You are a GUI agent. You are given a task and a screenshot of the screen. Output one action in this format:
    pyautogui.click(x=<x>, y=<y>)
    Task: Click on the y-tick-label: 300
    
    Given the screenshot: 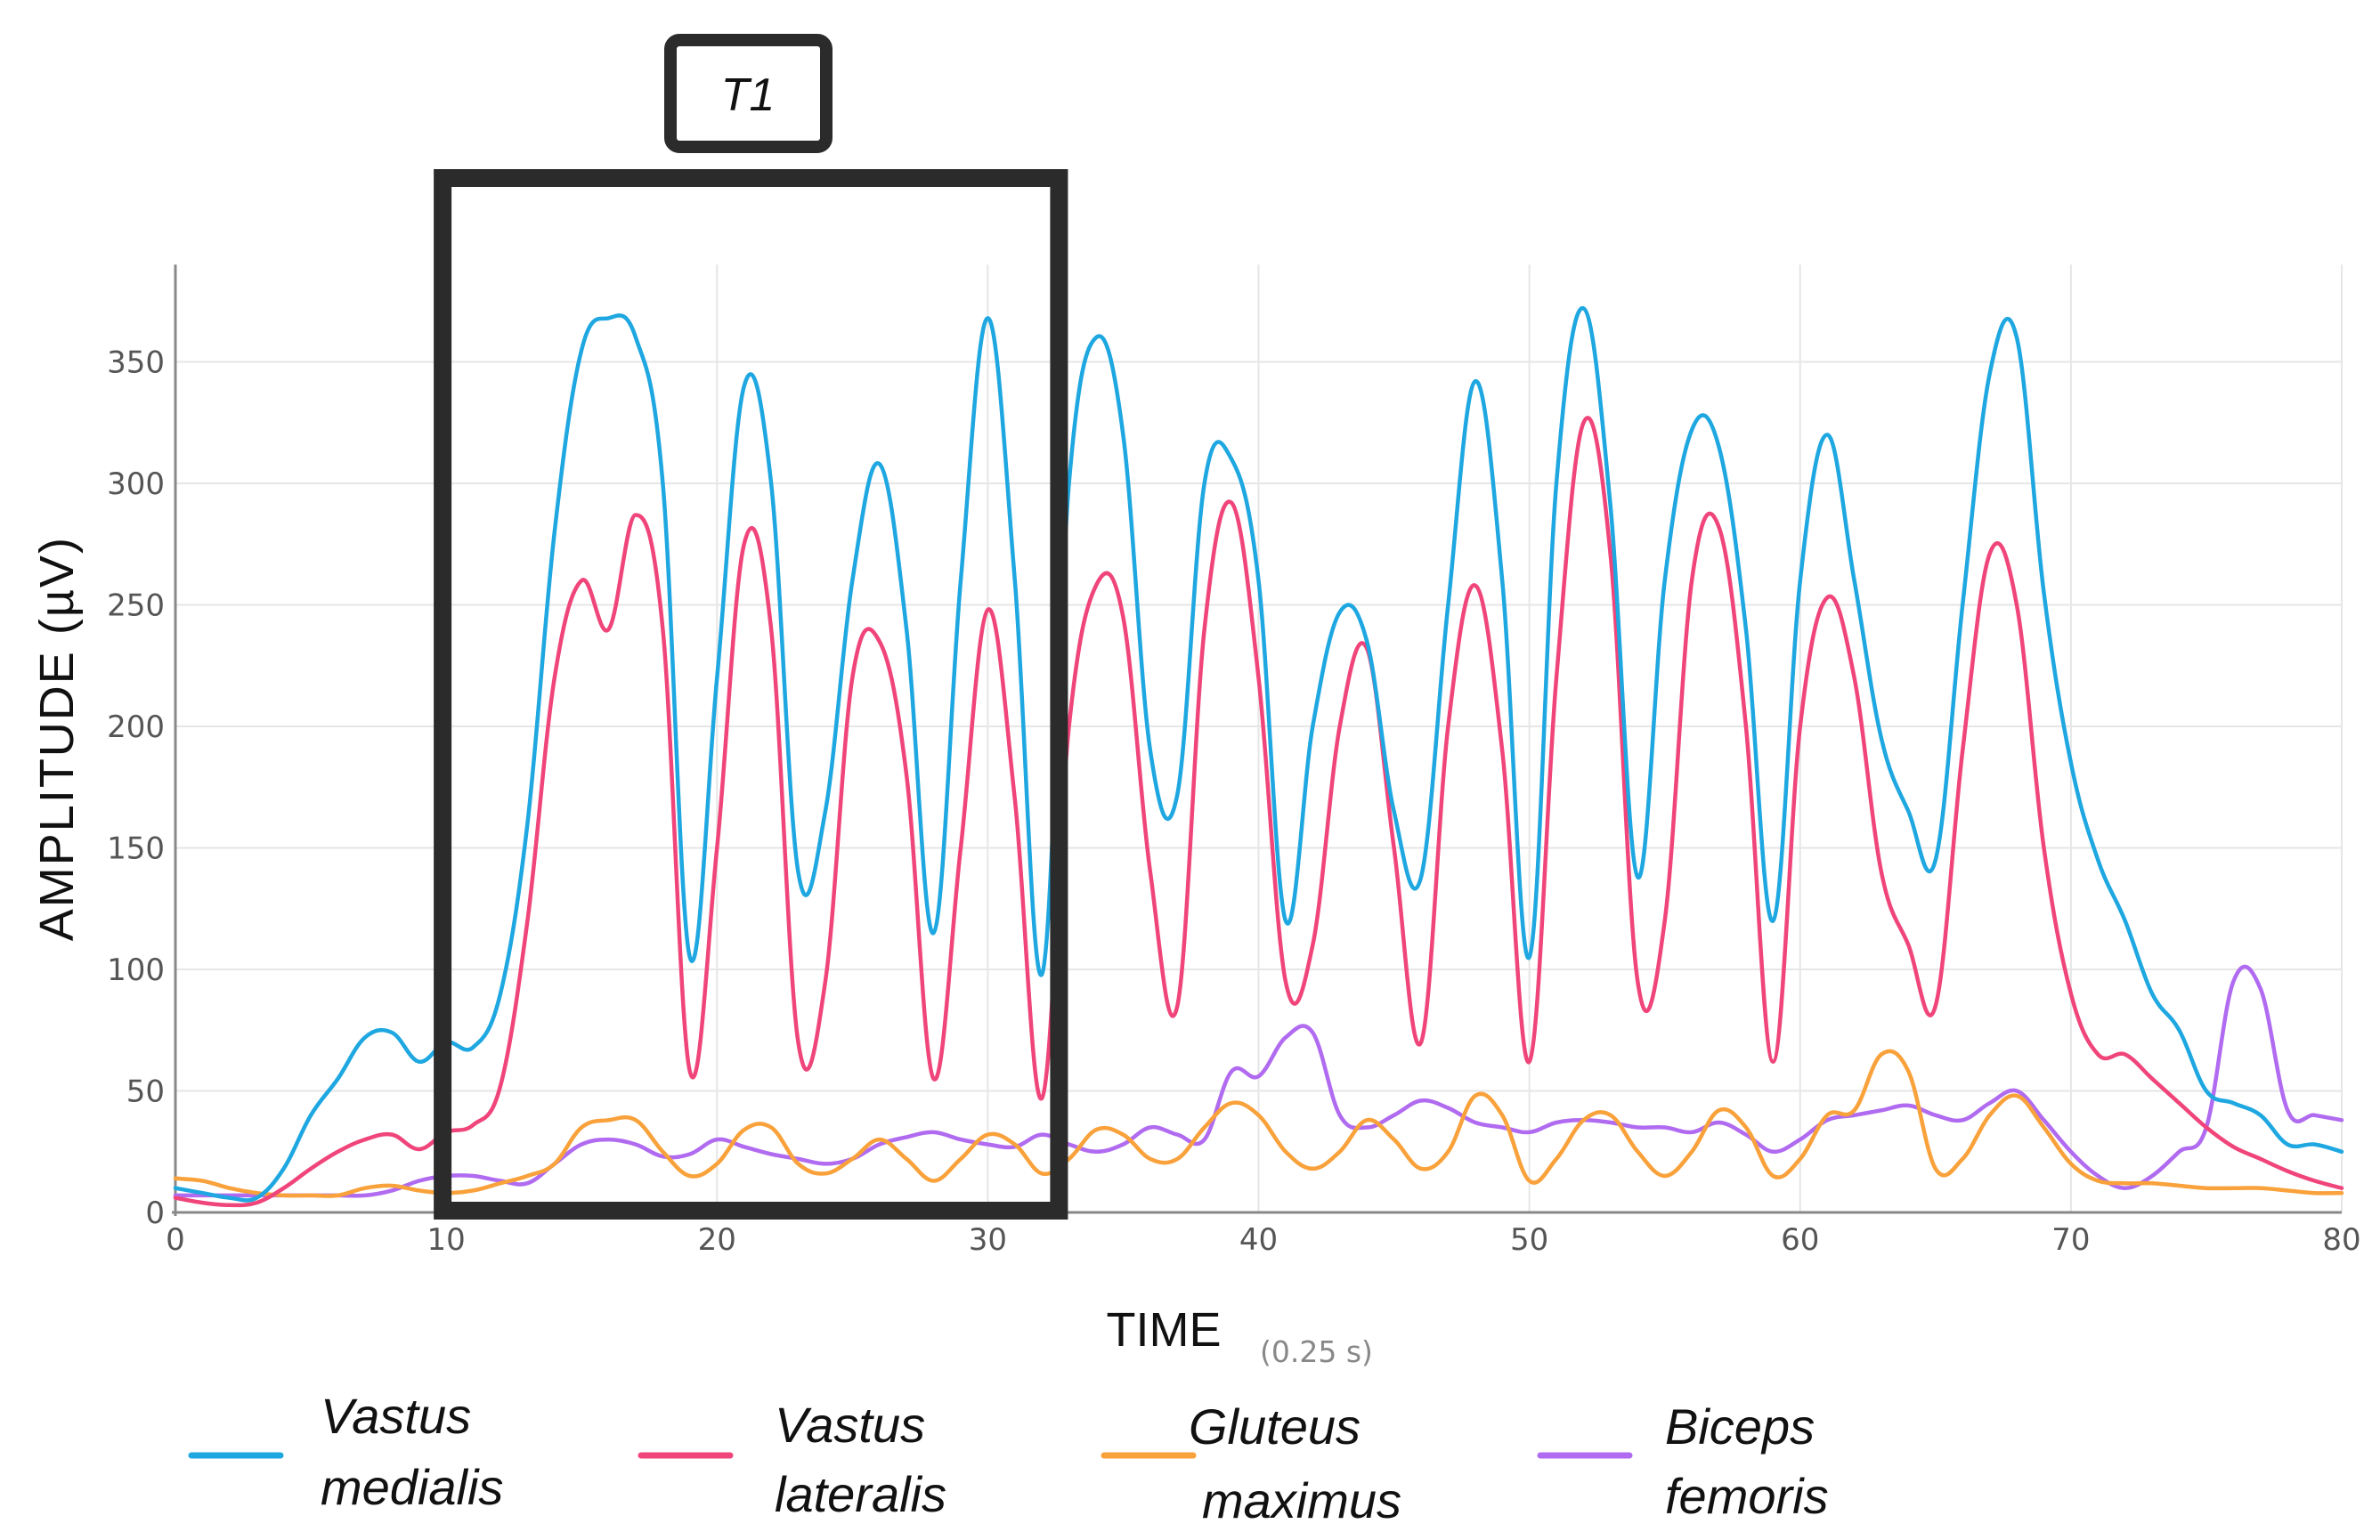 What is the action you would take?
    pyautogui.click(x=136, y=484)
    